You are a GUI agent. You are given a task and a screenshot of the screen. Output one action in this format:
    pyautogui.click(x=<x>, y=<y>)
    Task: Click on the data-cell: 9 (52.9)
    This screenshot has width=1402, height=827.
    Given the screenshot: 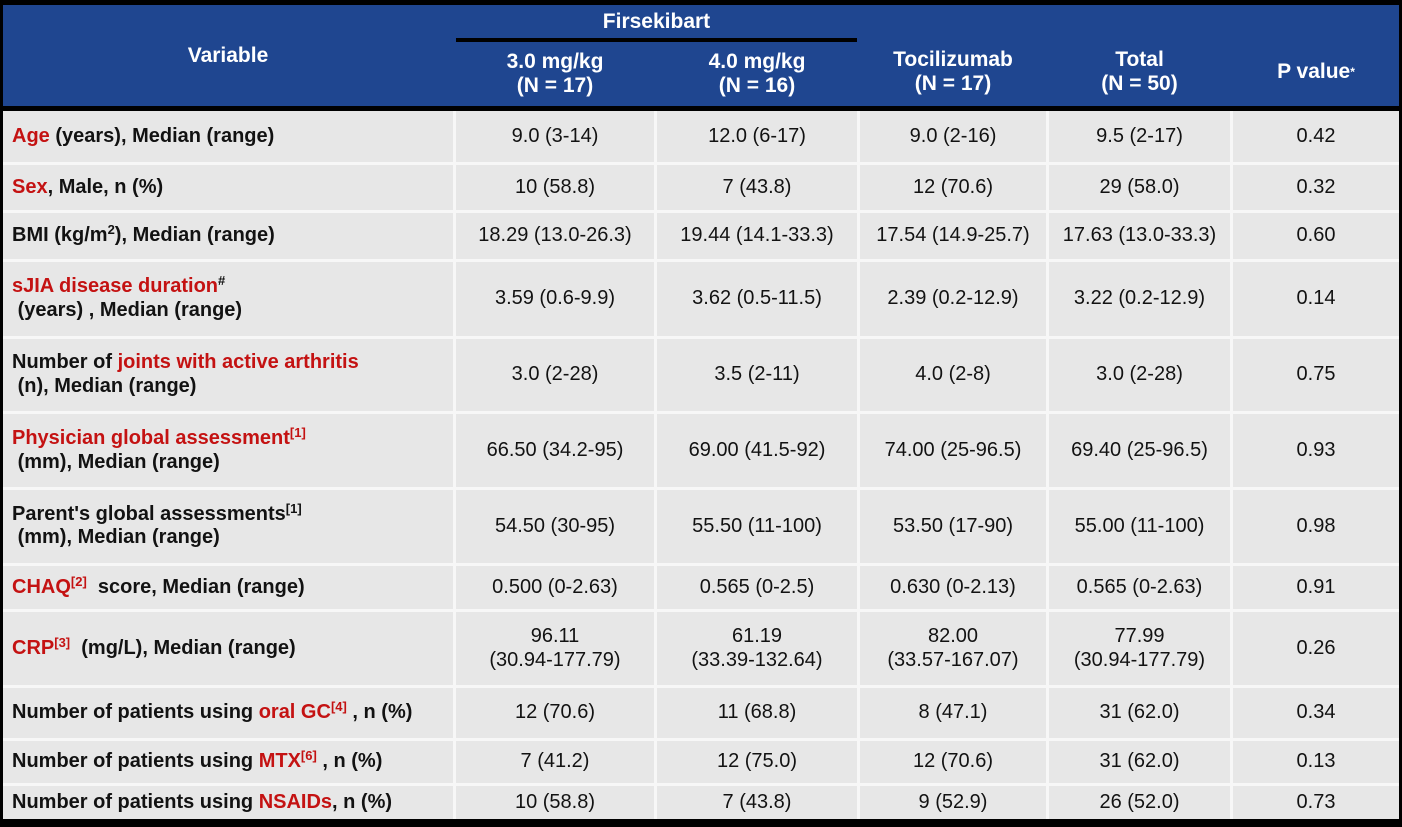 What is the action you would take?
    pyautogui.click(x=953, y=803)
    